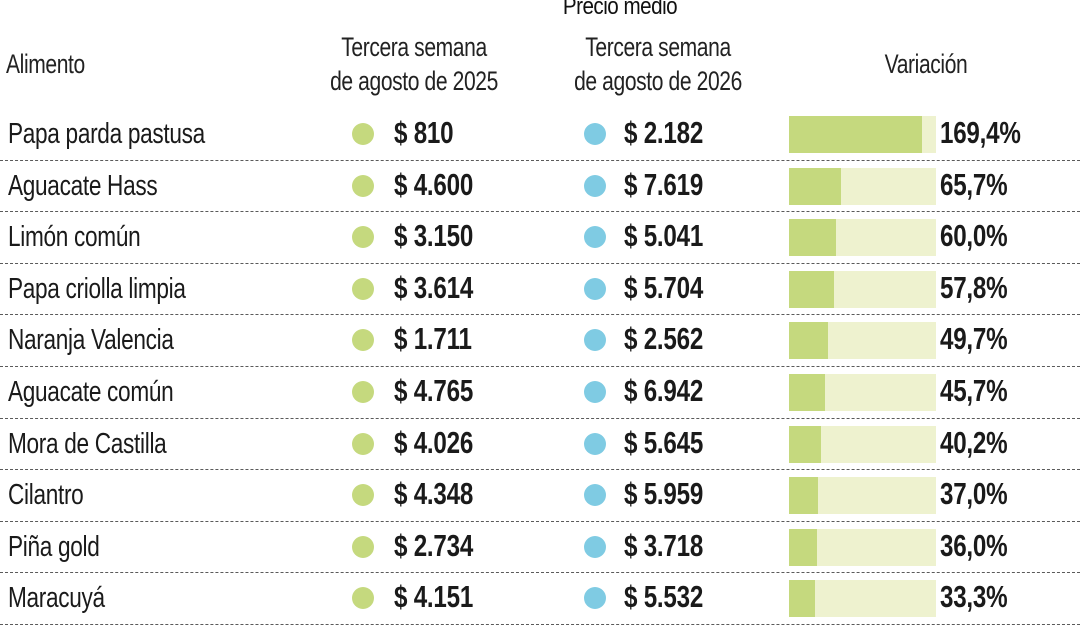  I want to click on column-header-food: Alimento, so click(45, 64).